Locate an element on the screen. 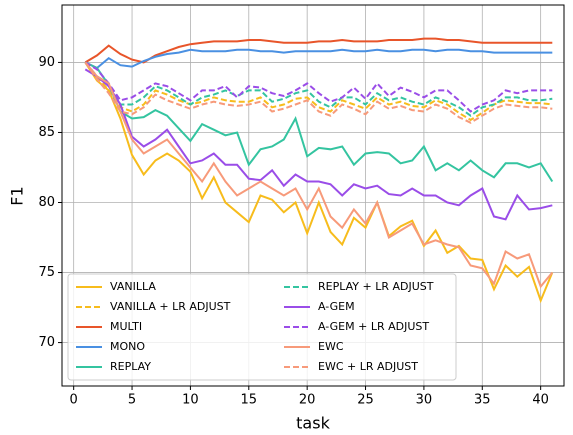  x-tick-label: 15 is located at coordinates (249, 400).